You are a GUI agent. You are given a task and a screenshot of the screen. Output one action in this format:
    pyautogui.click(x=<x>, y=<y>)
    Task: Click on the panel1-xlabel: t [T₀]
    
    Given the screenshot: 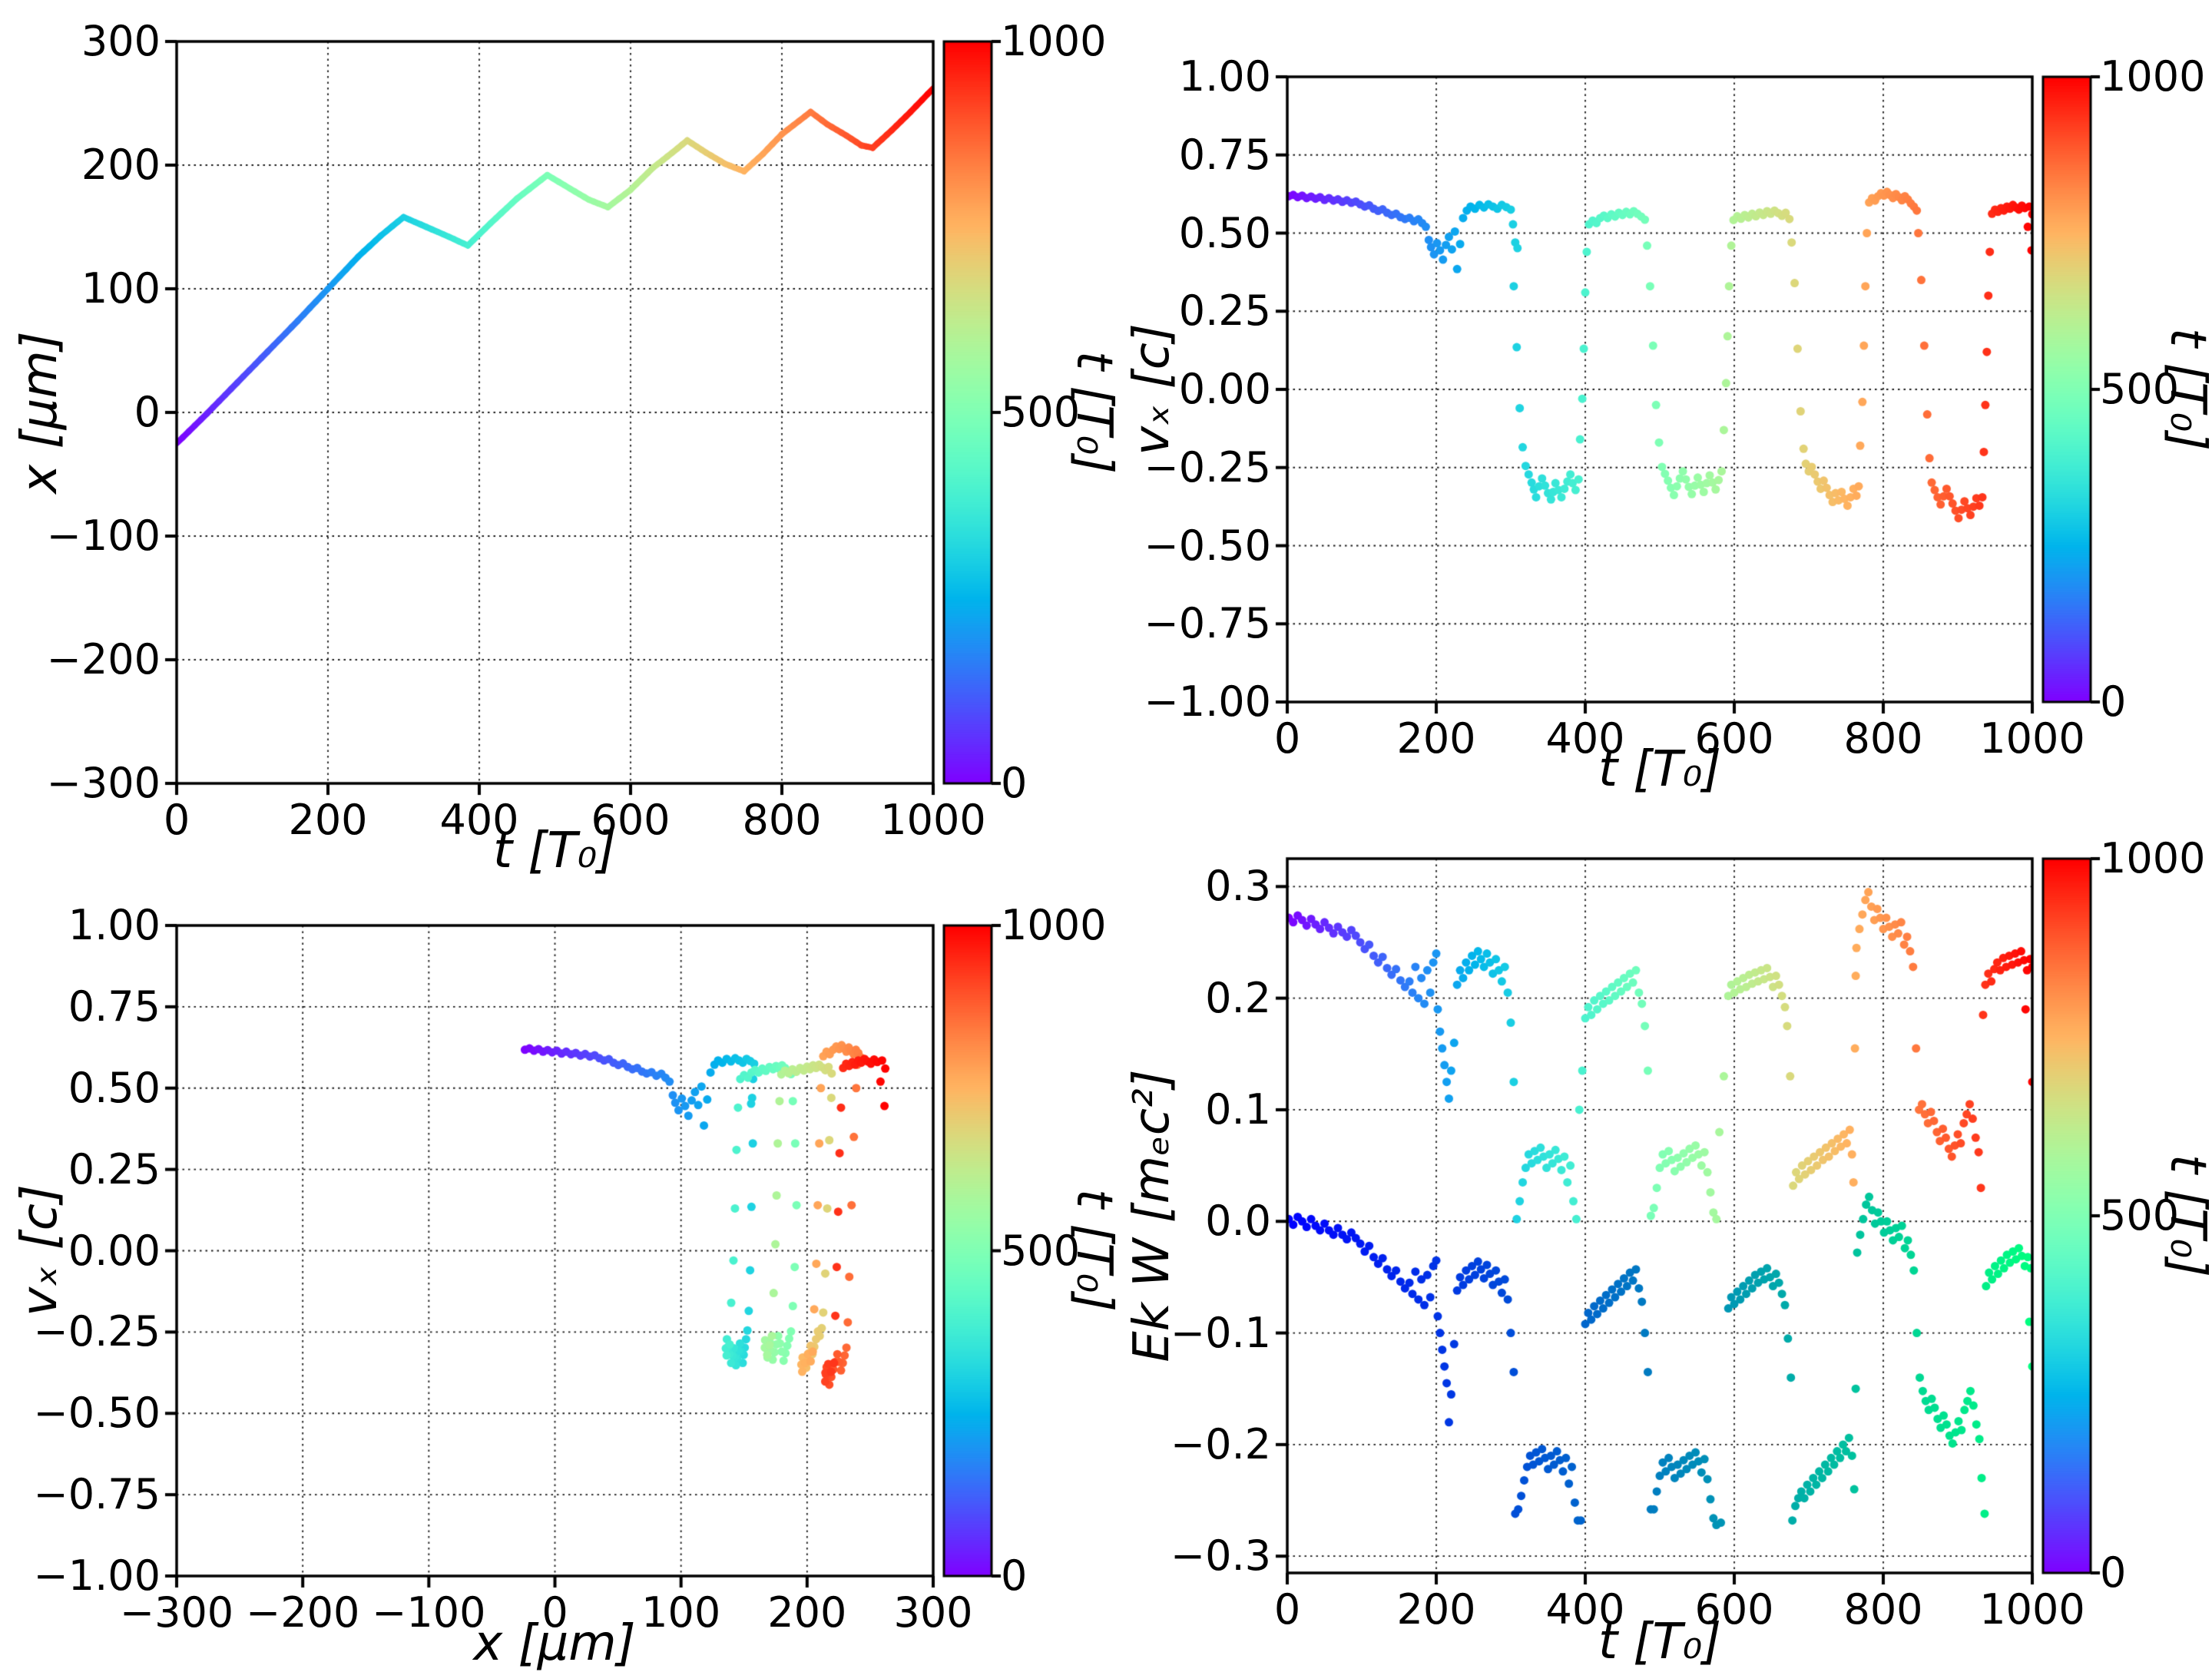 What is the action you would take?
    pyautogui.click(x=554, y=851)
    